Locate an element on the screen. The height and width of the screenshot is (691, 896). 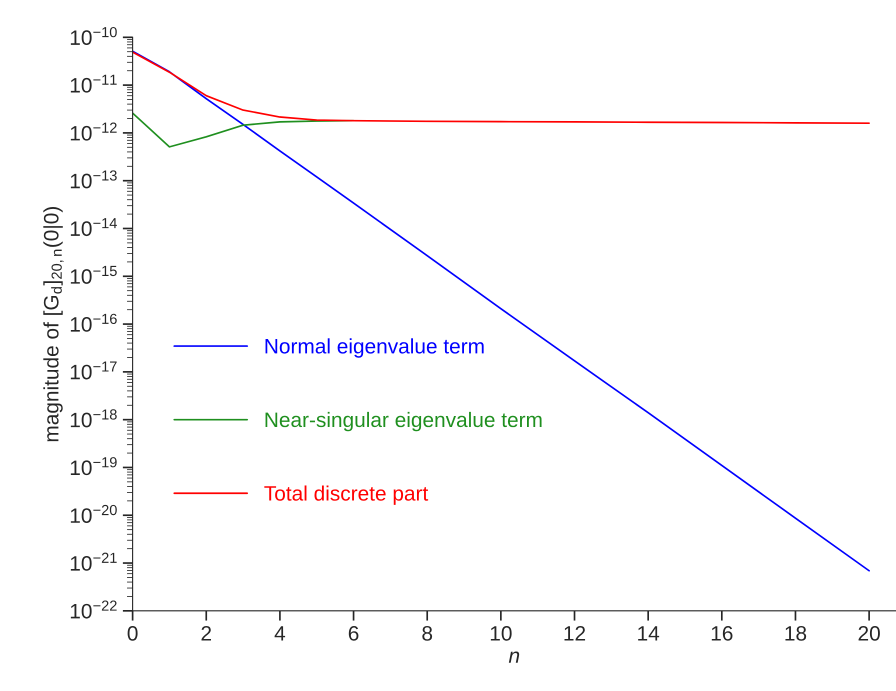
y-tick-label: 10$^{−14}$ is located at coordinates (93, 227).